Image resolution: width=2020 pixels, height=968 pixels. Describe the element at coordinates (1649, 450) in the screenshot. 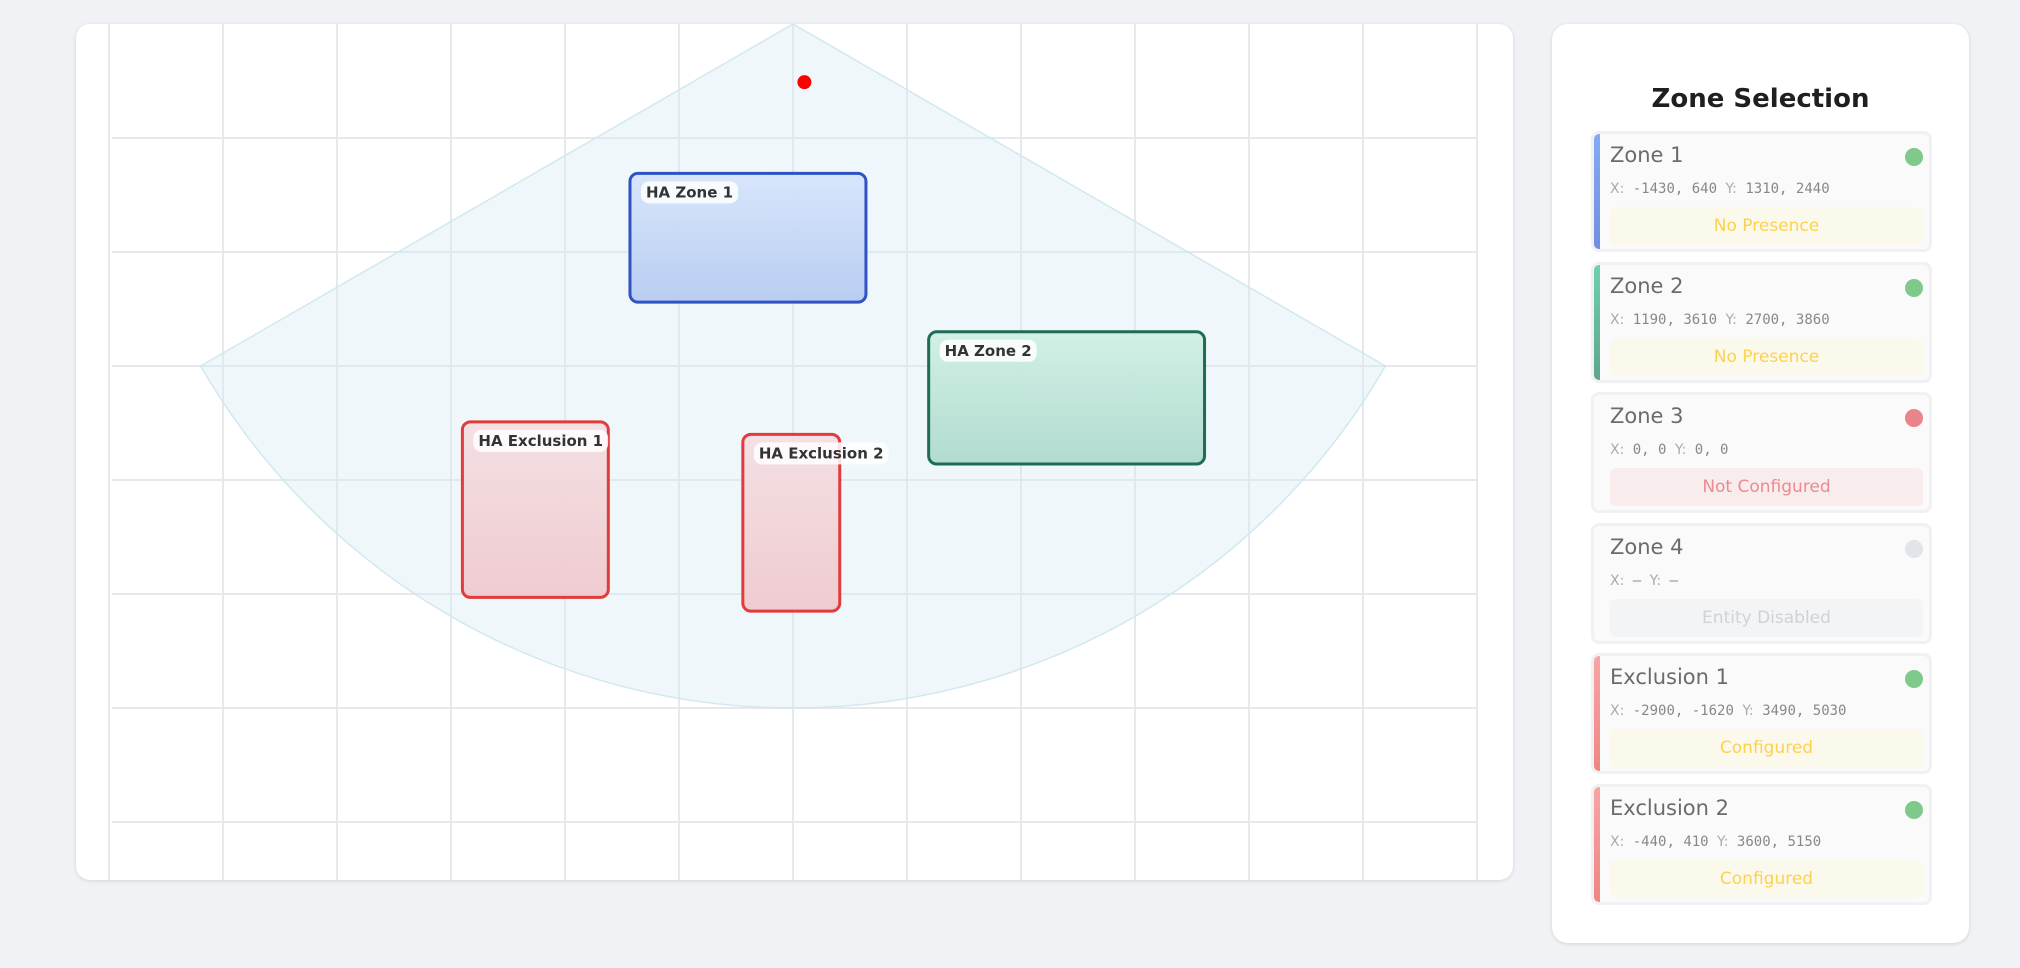

I see `x-range: 0, 0` at that location.